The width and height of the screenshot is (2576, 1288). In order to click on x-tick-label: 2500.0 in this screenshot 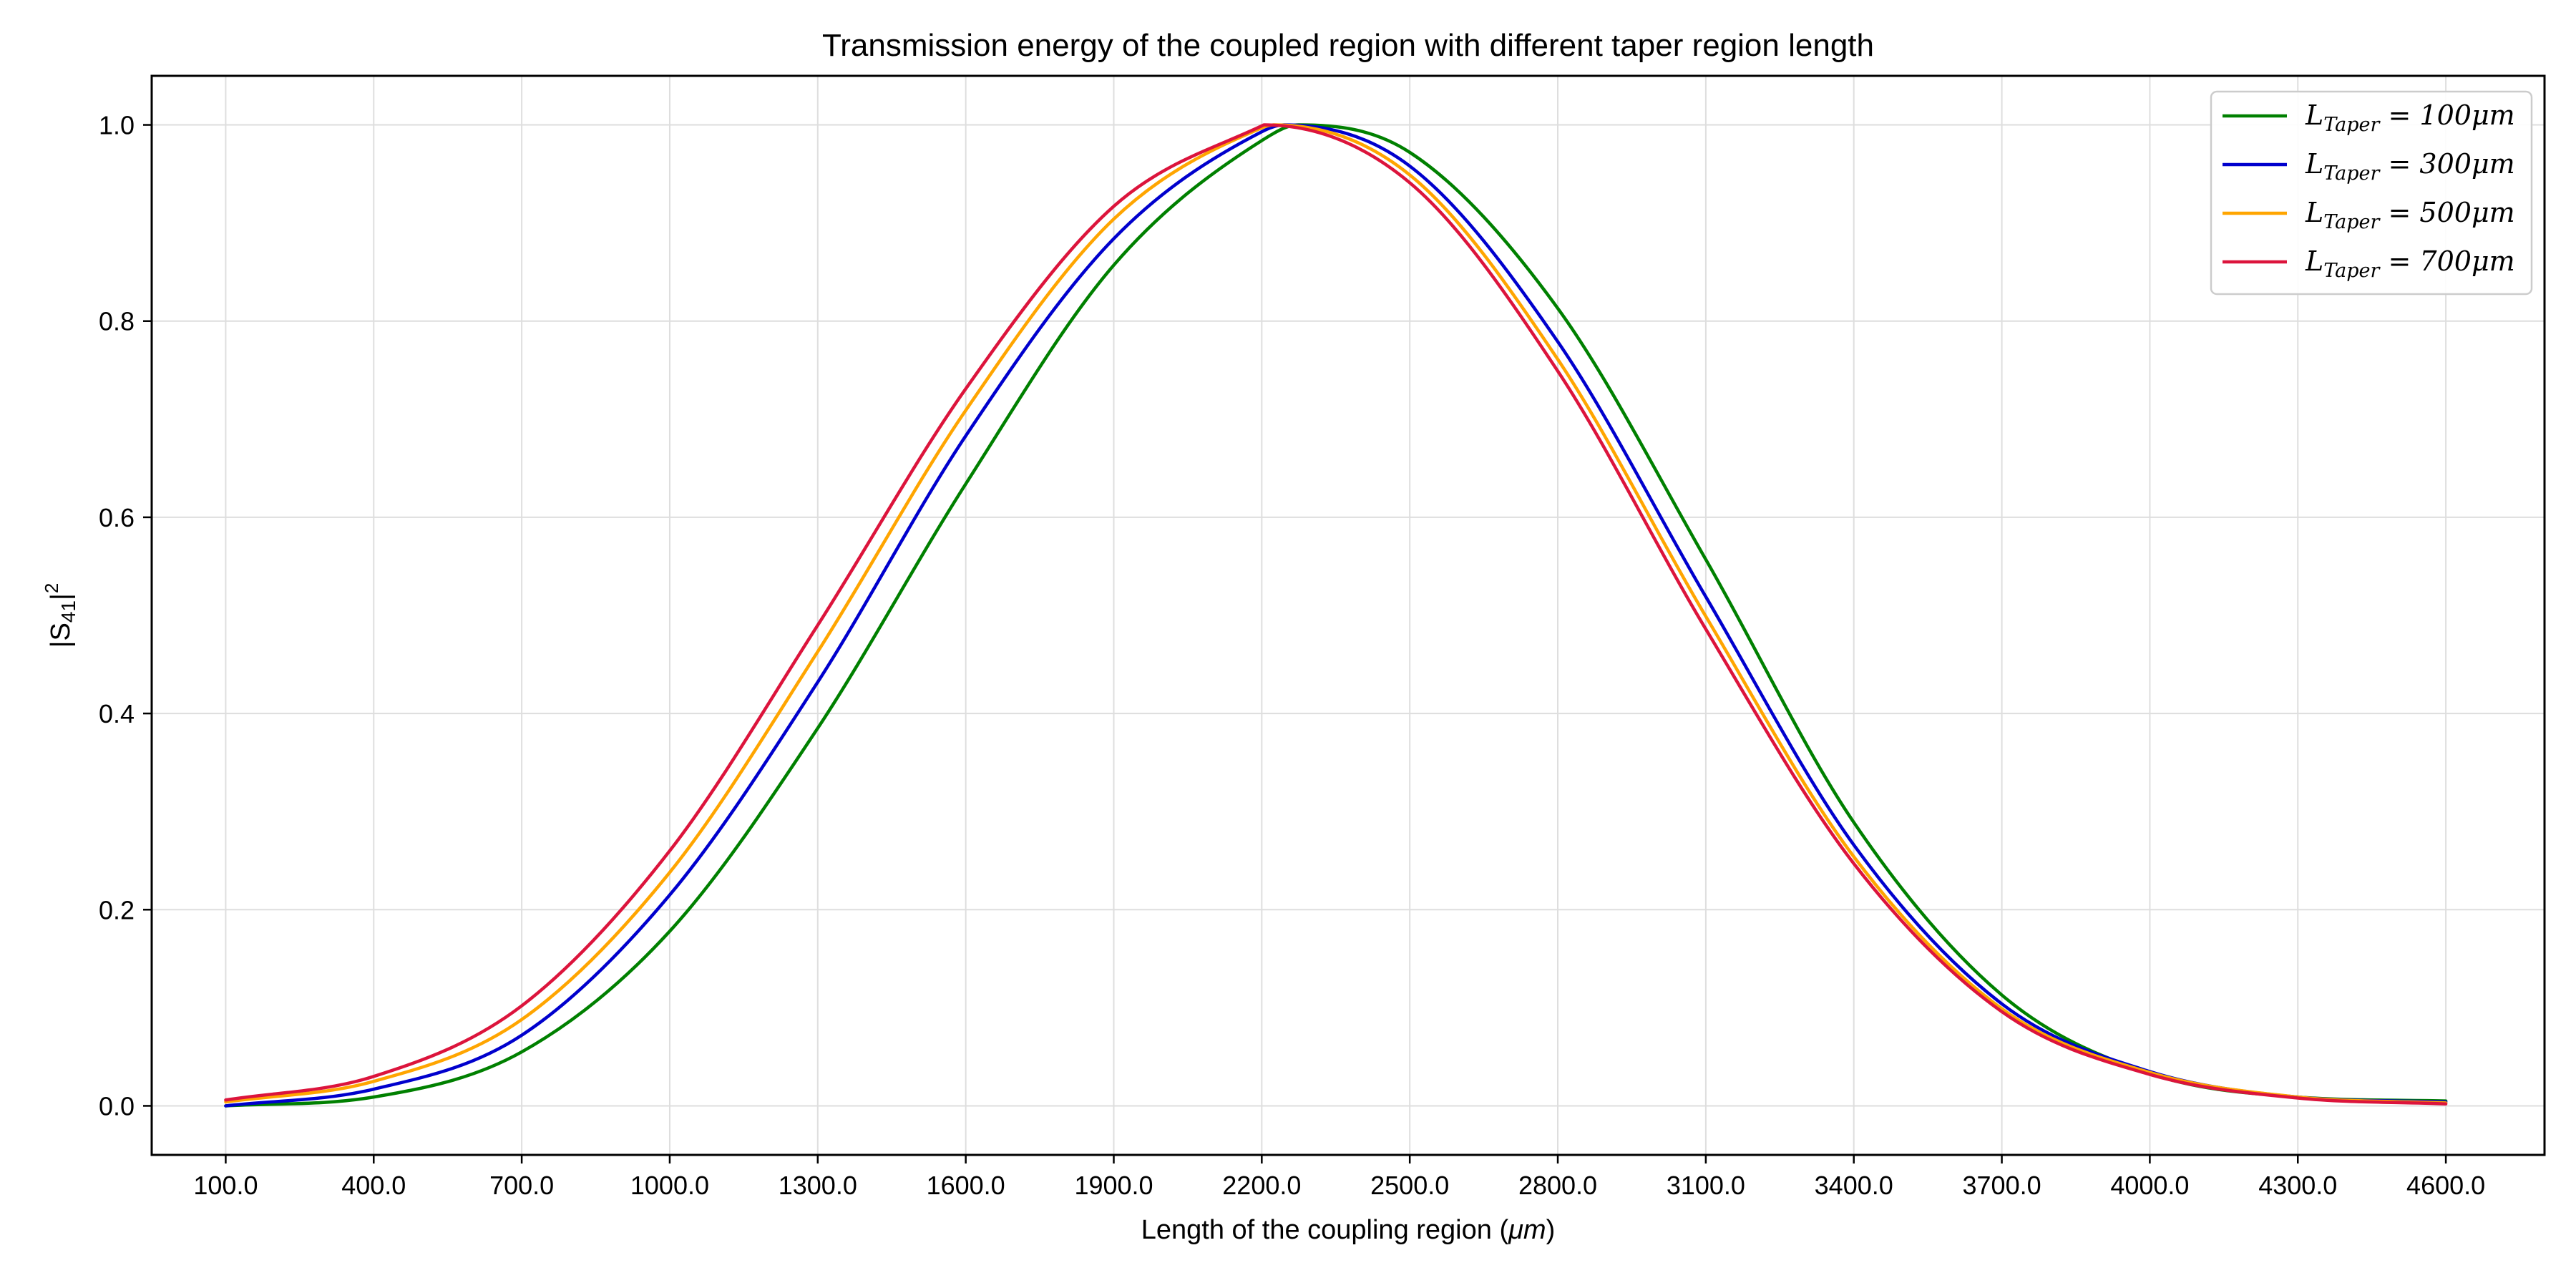, I will do `click(1409, 1185)`.